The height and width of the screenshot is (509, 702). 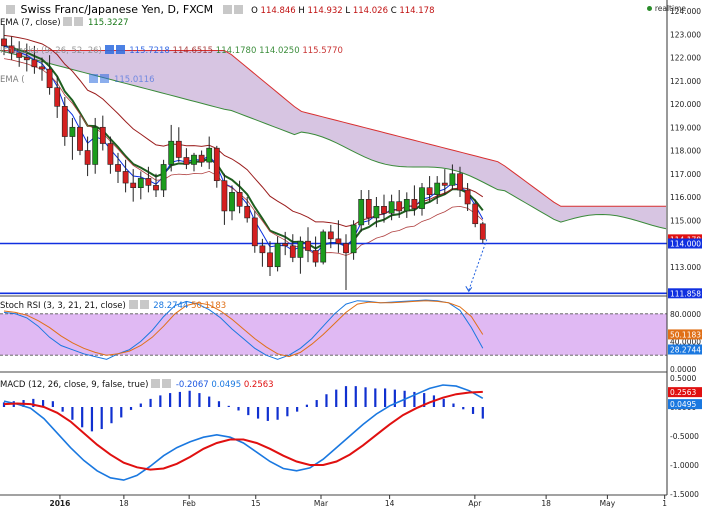 I want to click on ichimoku-label: Ichimoku (9, 26, 52, 26), so click(x=51, y=51).